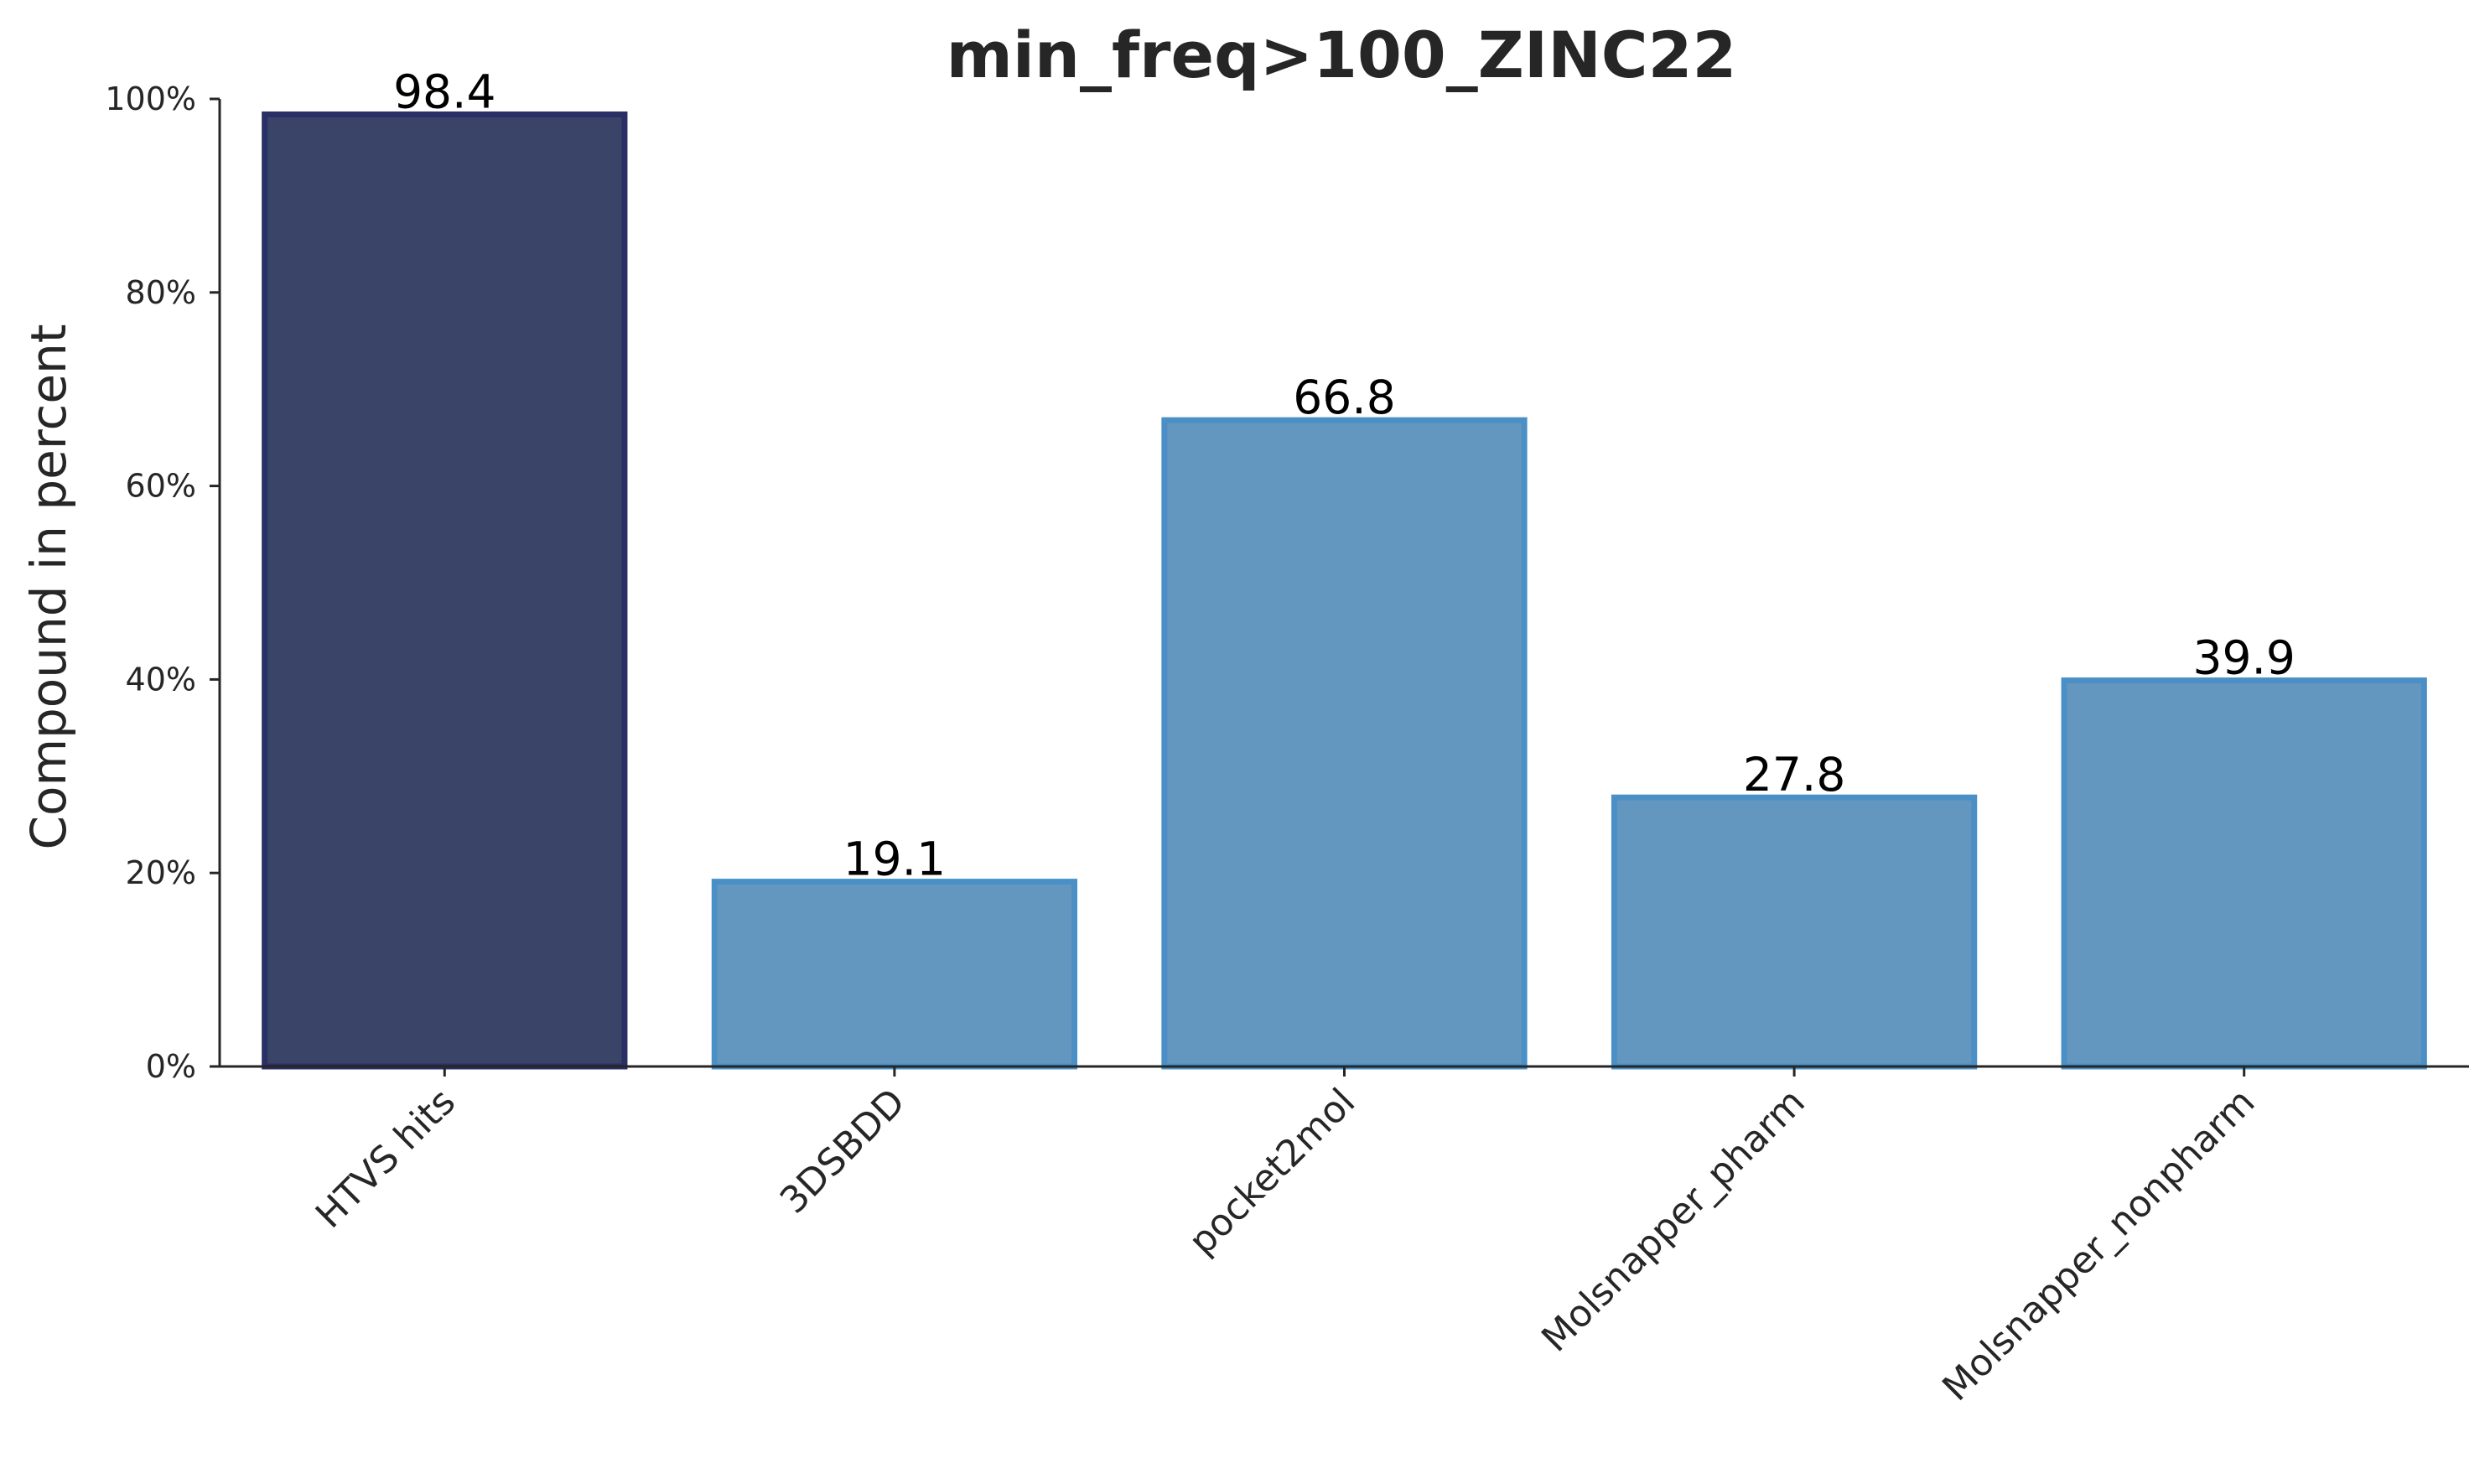 The image size is (2490, 1484). What do you see at coordinates (161, 292) in the screenshot?
I see `y-tick-label: 80%` at bounding box center [161, 292].